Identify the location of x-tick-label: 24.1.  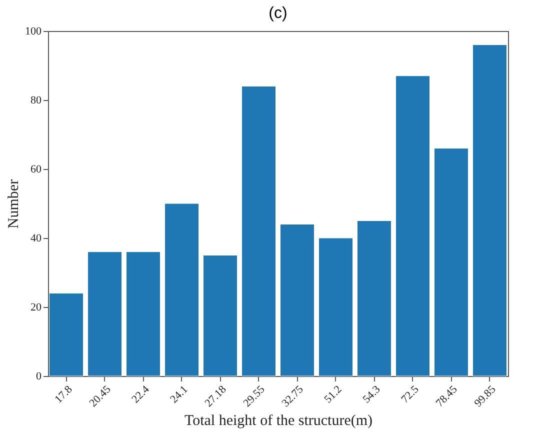
(179, 395).